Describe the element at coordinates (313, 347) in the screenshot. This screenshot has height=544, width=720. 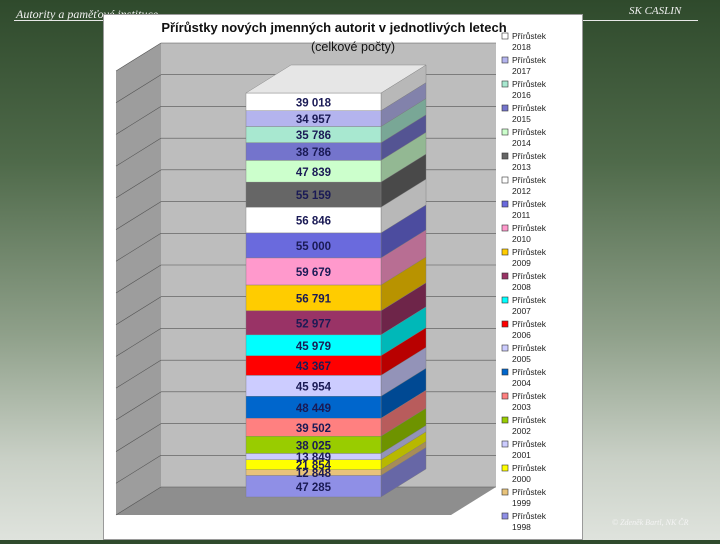
I see `data-label-2007: 45 979` at that location.